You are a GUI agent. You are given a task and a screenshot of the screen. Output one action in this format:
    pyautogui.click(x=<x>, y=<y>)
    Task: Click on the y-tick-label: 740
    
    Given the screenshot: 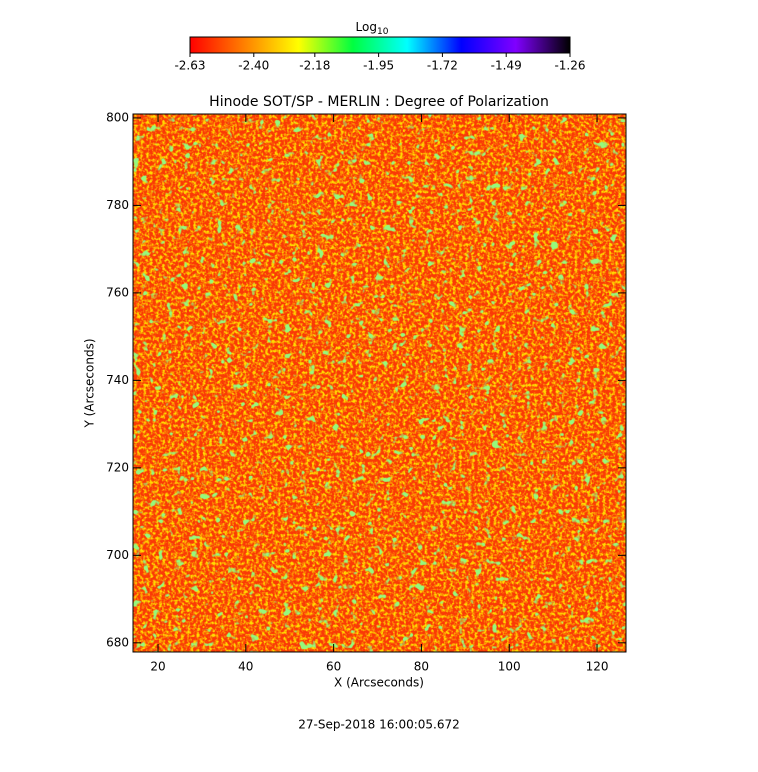 What is the action you would take?
    pyautogui.click(x=117, y=380)
    